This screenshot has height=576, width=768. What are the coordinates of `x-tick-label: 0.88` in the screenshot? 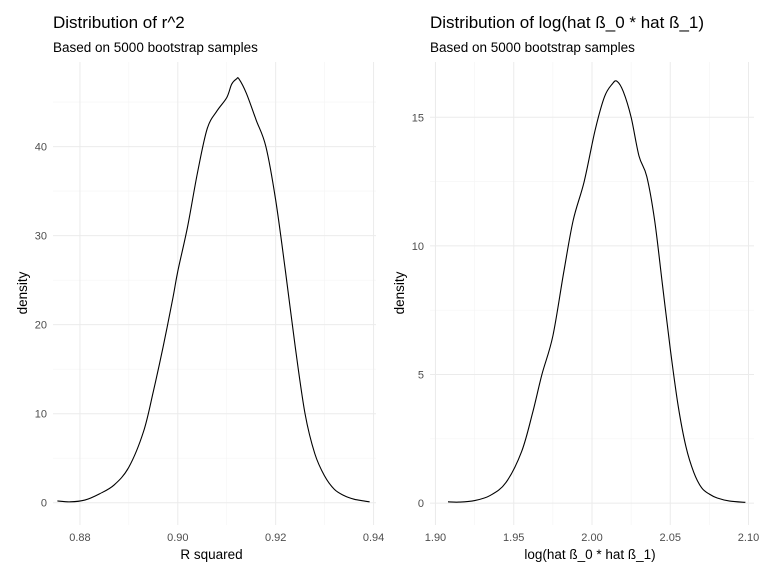 It's located at (79, 538).